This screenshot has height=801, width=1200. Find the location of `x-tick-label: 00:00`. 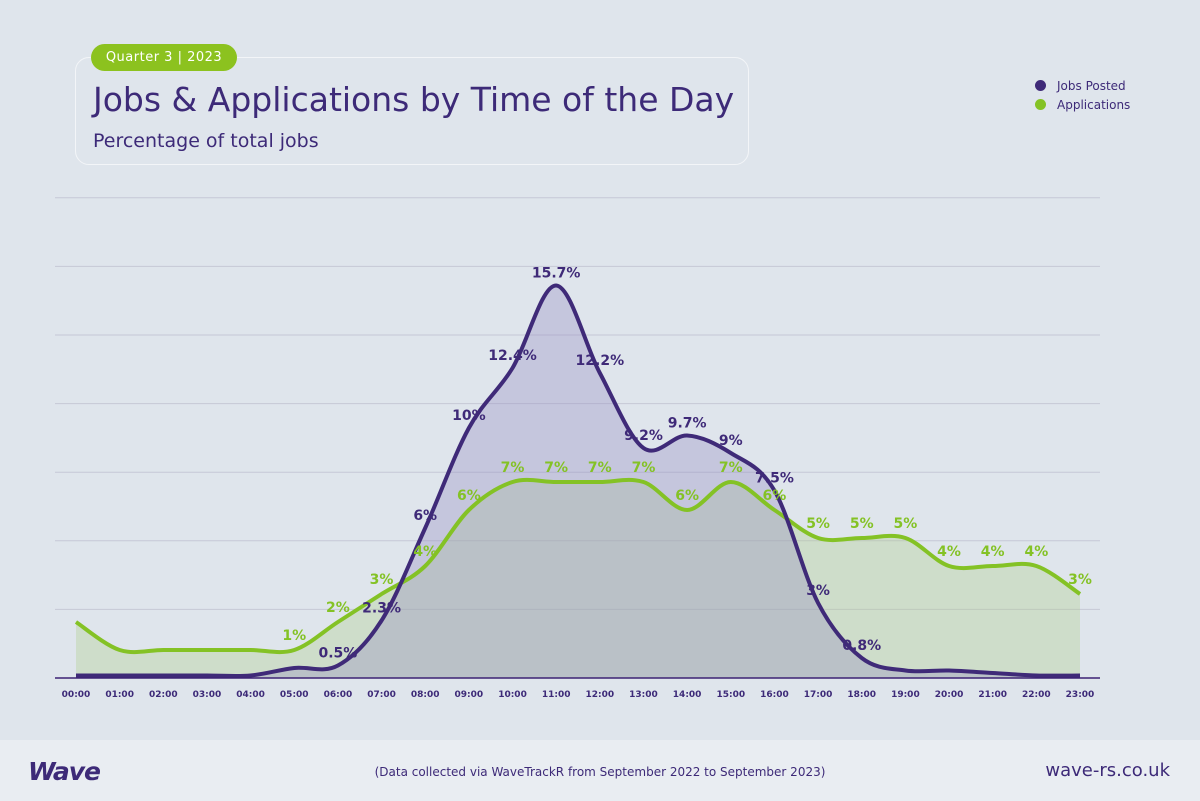

x-tick-label: 00:00 is located at coordinates (76, 695).